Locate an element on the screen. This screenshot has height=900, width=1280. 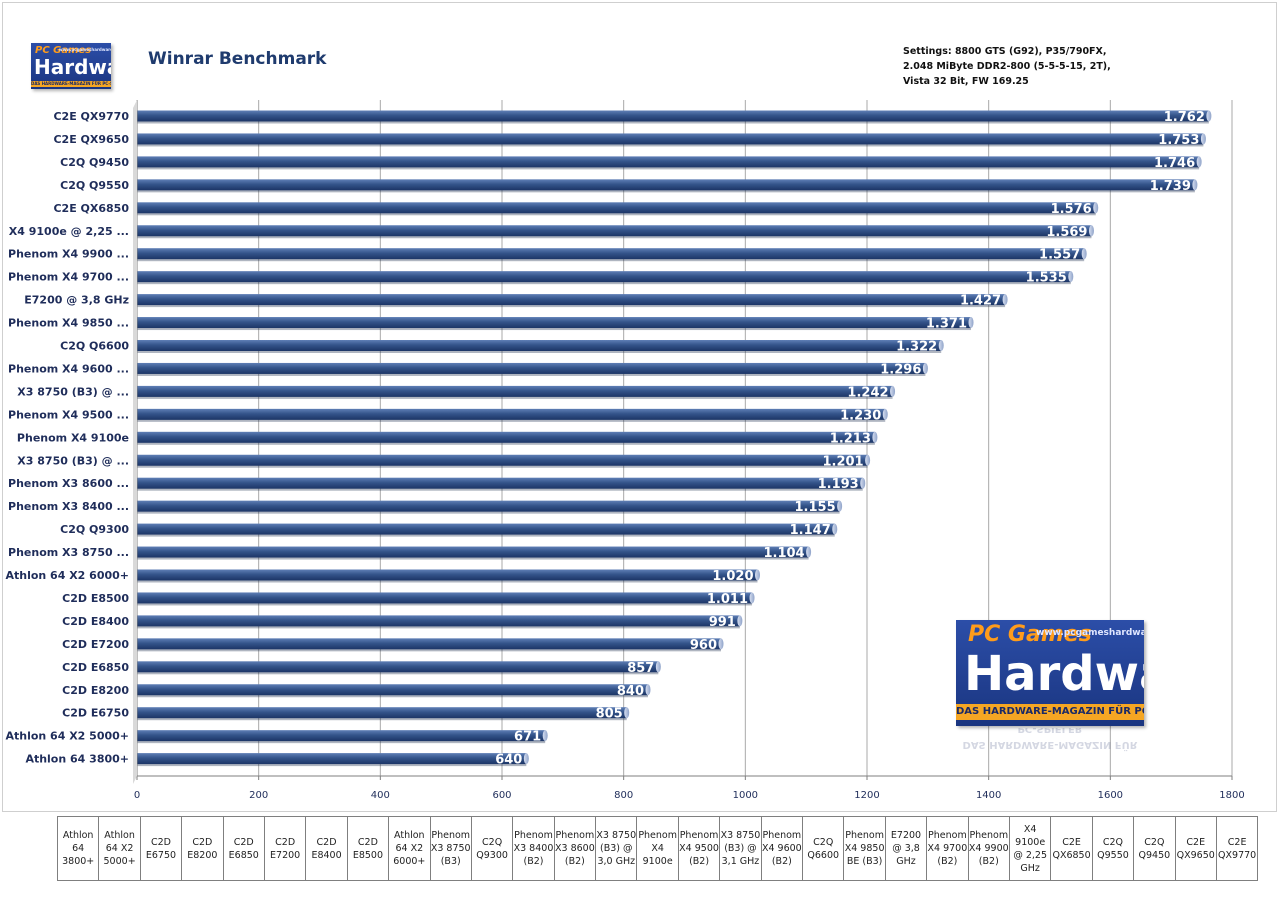
category-label: C2D E6750 is located at coordinates (95, 713).